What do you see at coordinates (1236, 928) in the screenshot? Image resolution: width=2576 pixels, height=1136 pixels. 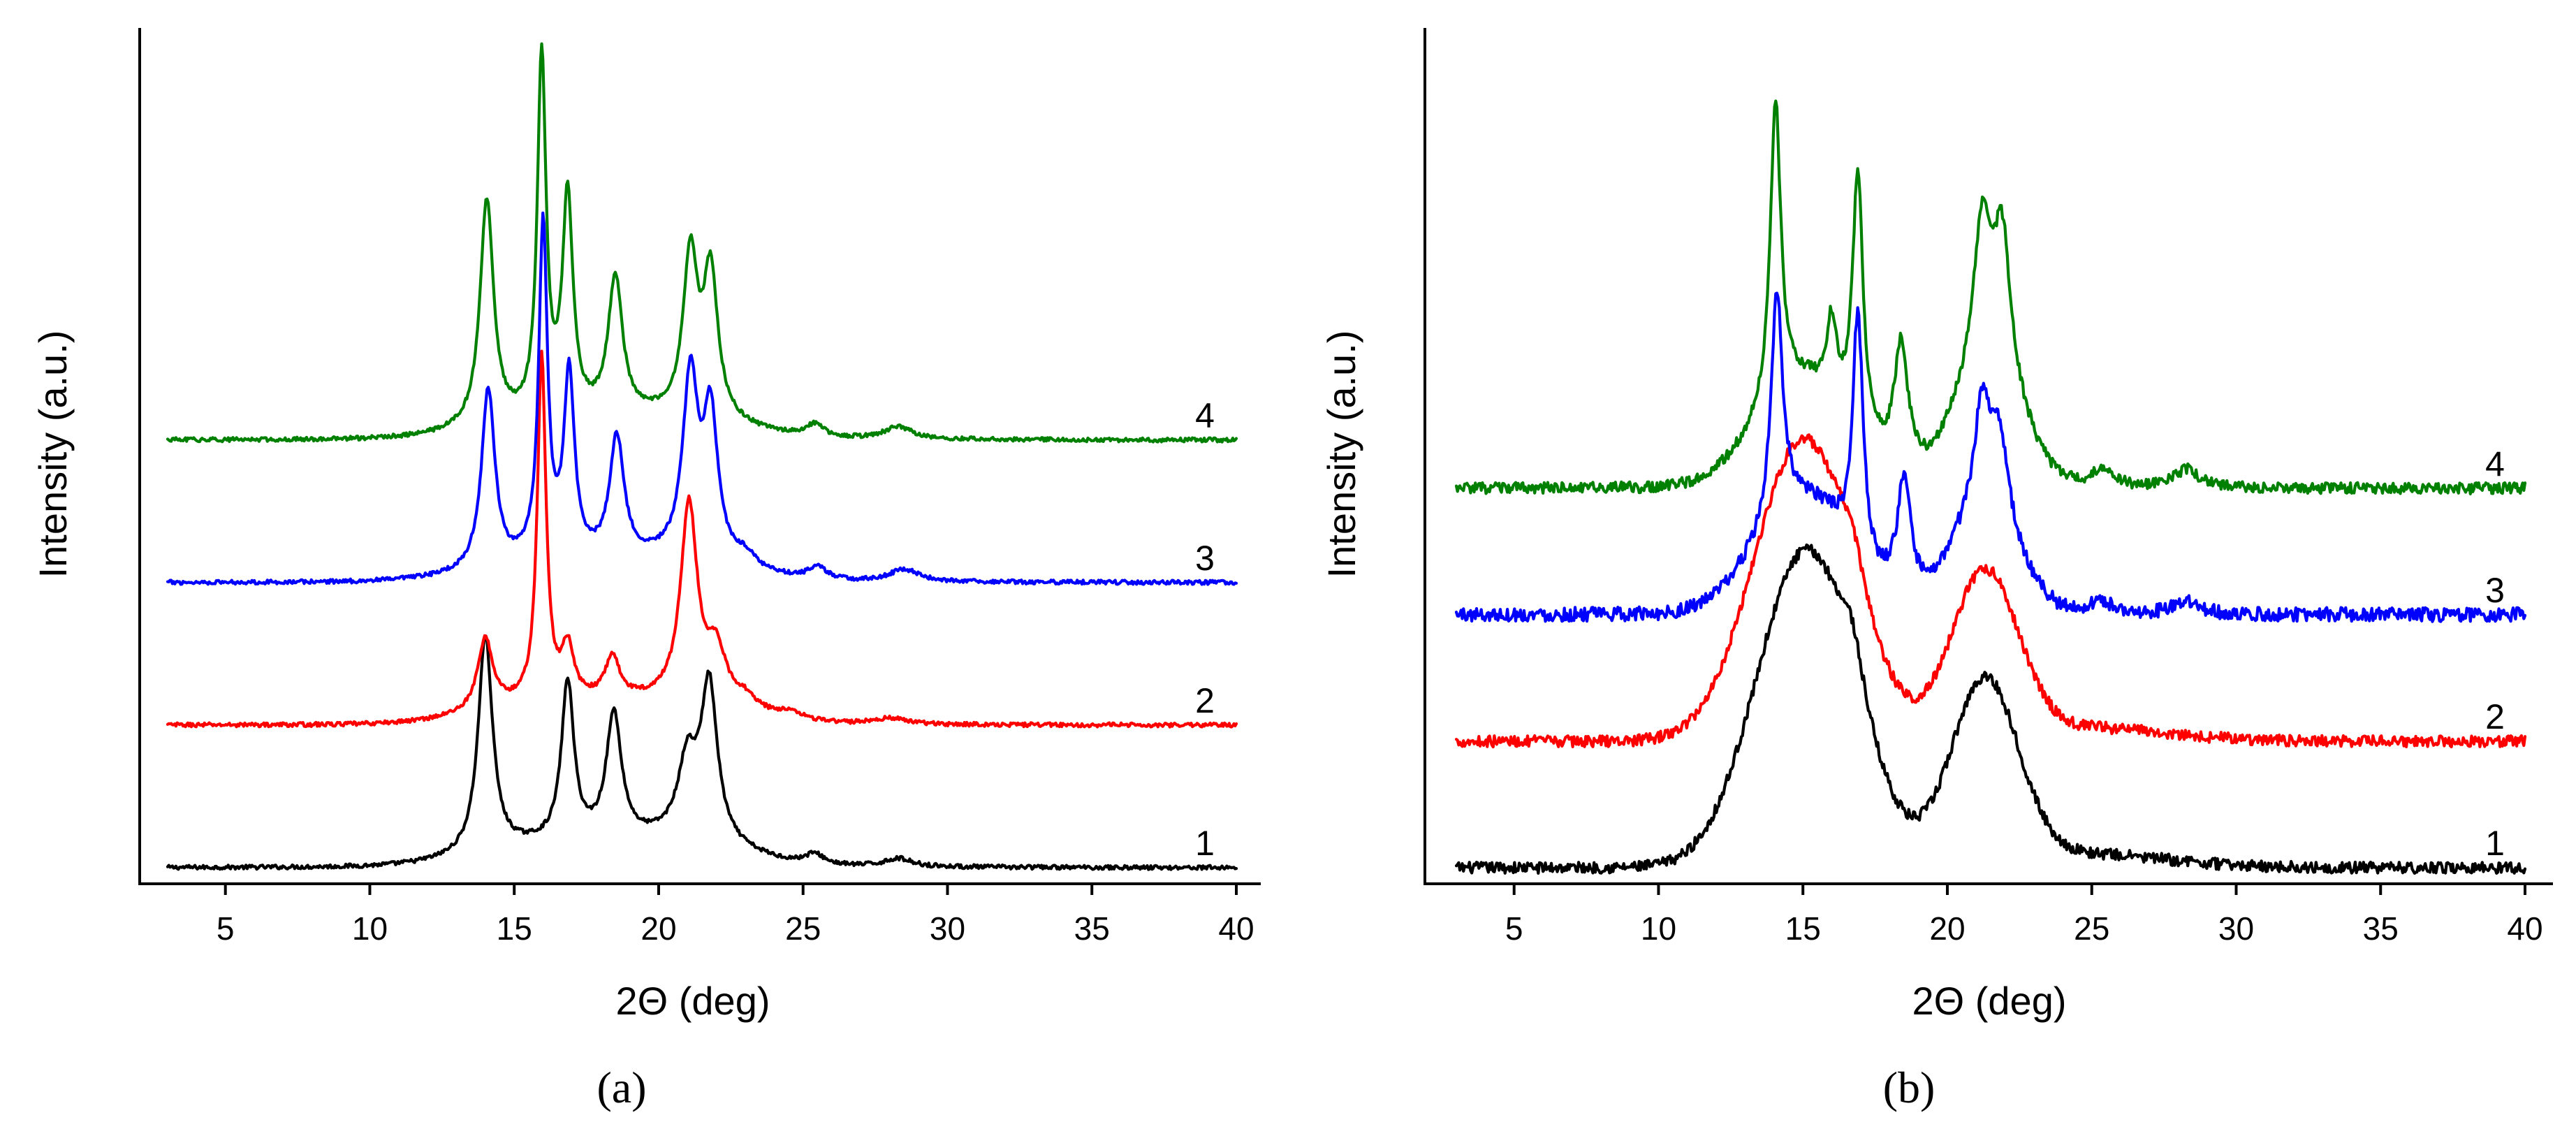 I see `panel-a-x-tick-label: 40` at bounding box center [1236, 928].